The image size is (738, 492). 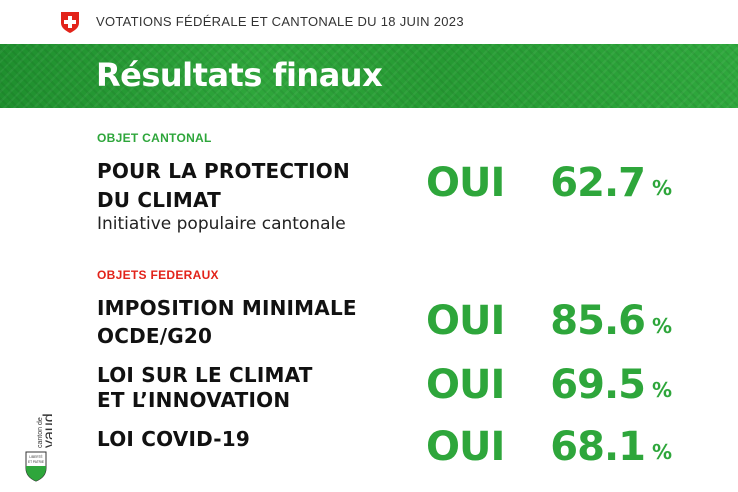 I want to click on cantonal-percent-sign: %, so click(x=662, y=188).